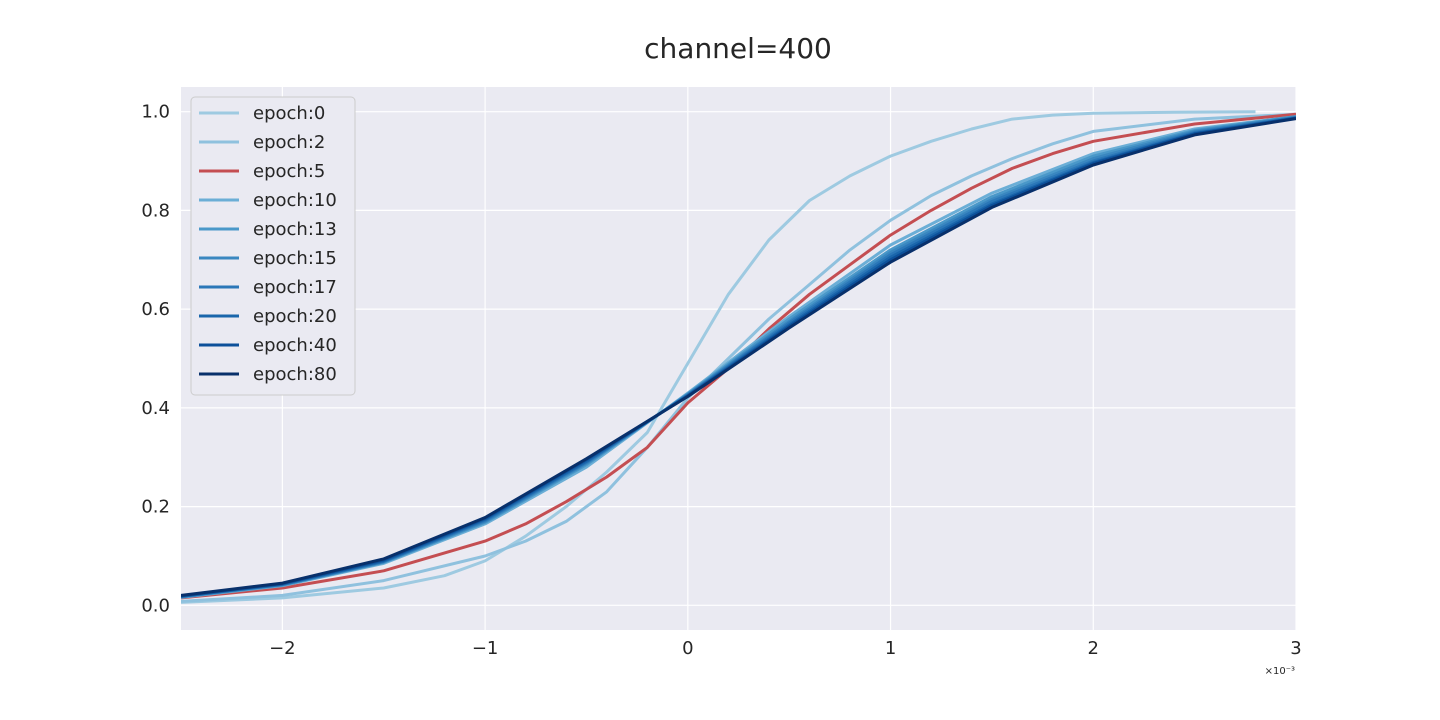 The image size is (1440, 720). I want to click on legend-label: epoch:40, so click(295, 345).